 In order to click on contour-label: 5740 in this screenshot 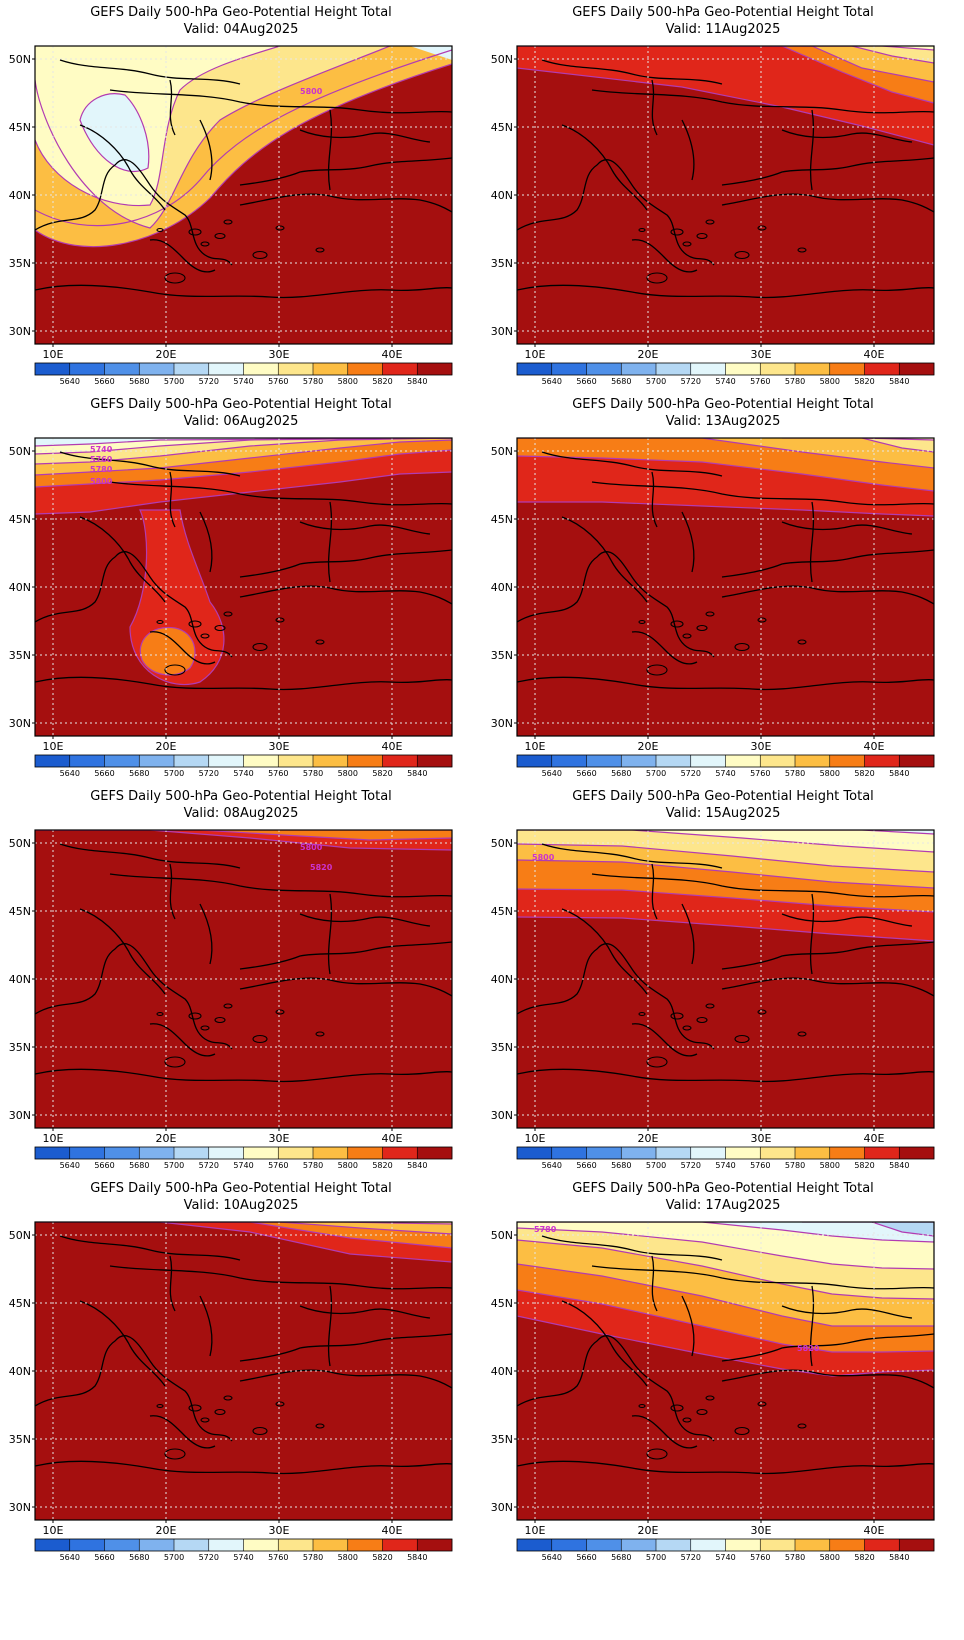, I will do `click(101, 449)`.